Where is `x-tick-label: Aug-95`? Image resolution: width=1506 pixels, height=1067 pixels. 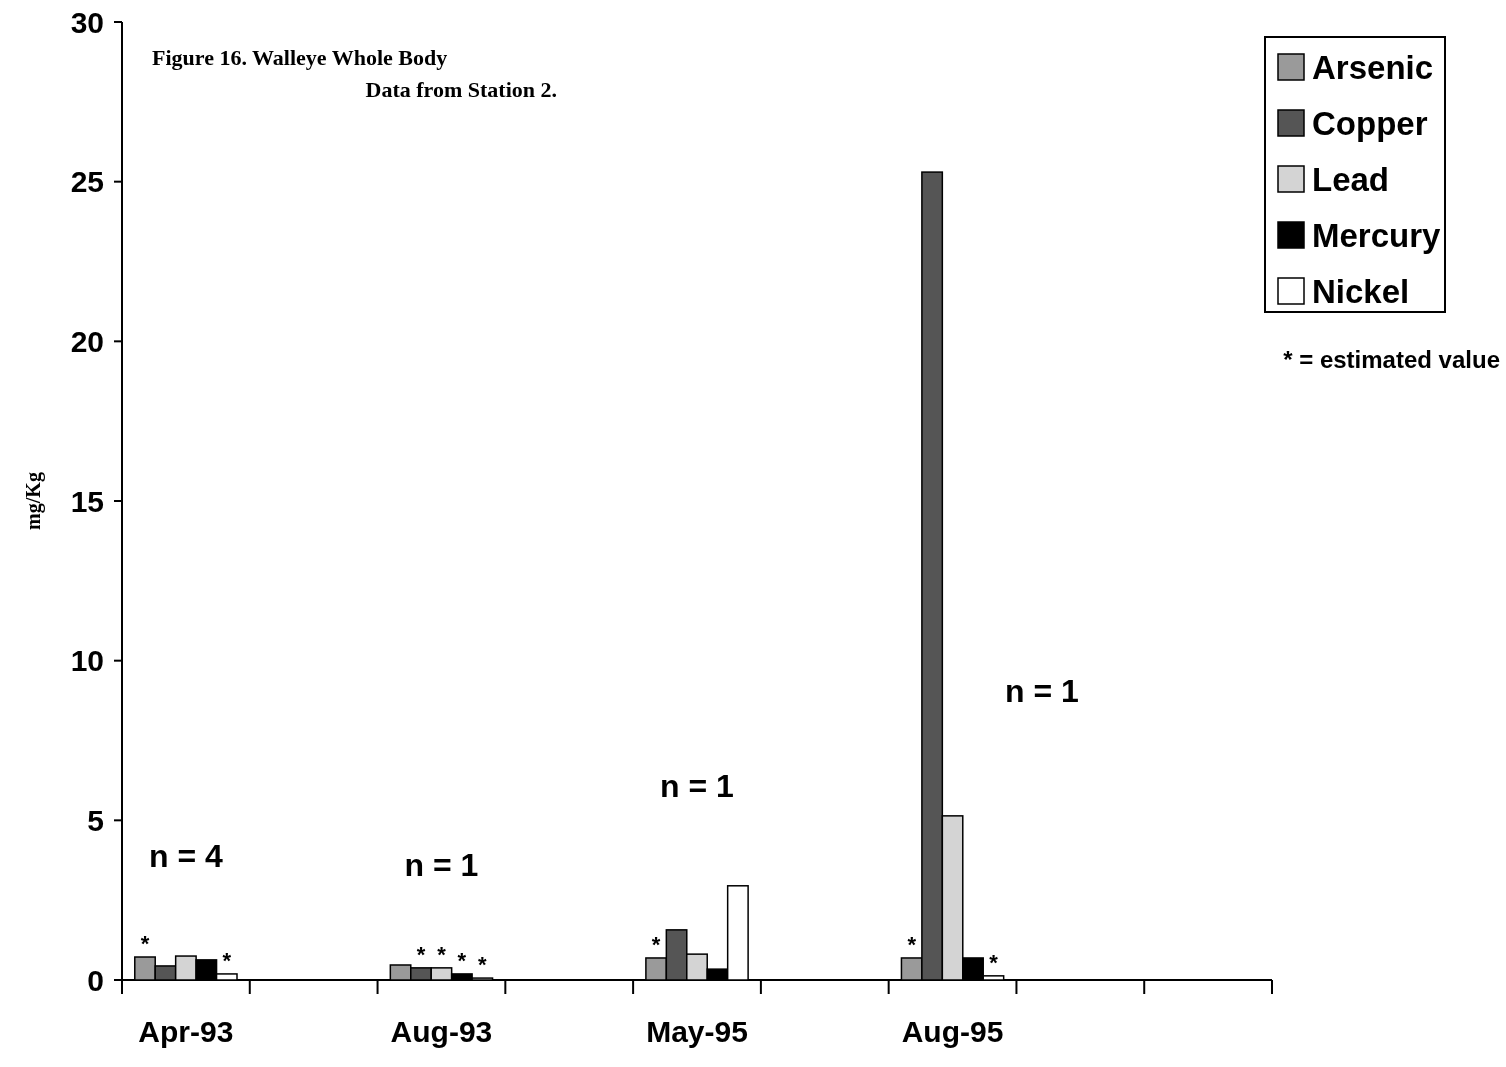 x-tick-label: Aug-95 is located at coordinates (952, 1031).